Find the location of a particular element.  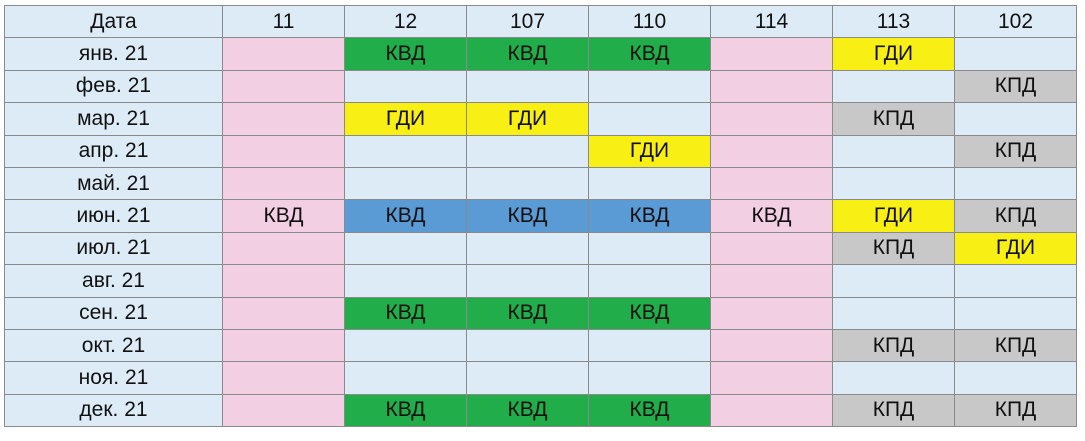

header-column-11: 11 is located at coordinates (283, 21).